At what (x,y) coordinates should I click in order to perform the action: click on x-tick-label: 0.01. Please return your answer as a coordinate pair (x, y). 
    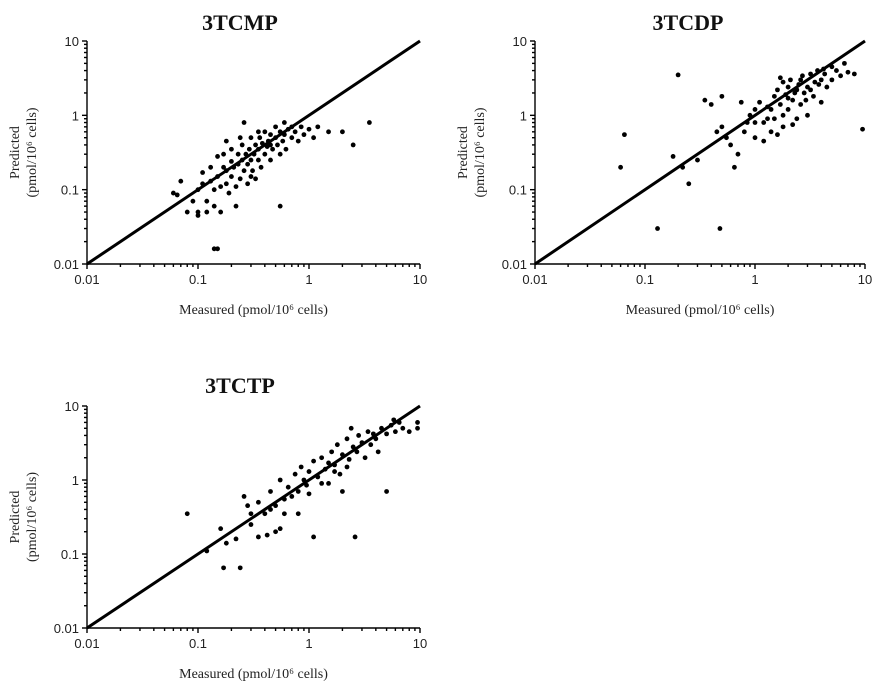
    Looking at the image, I should click on (534, 279).